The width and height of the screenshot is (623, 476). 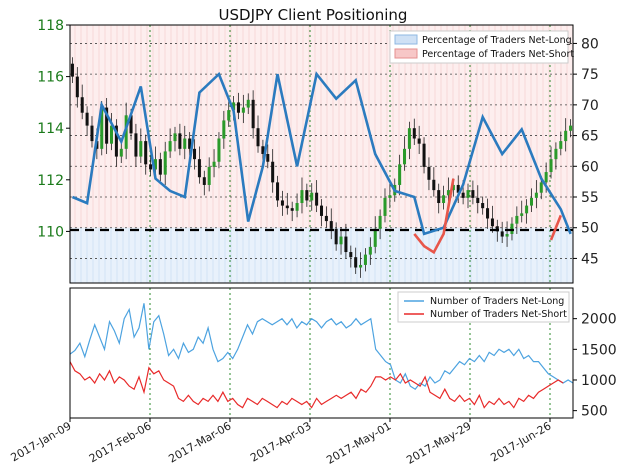 I want to click on price-tick-label-4: 118, so click(x=50, y=26).